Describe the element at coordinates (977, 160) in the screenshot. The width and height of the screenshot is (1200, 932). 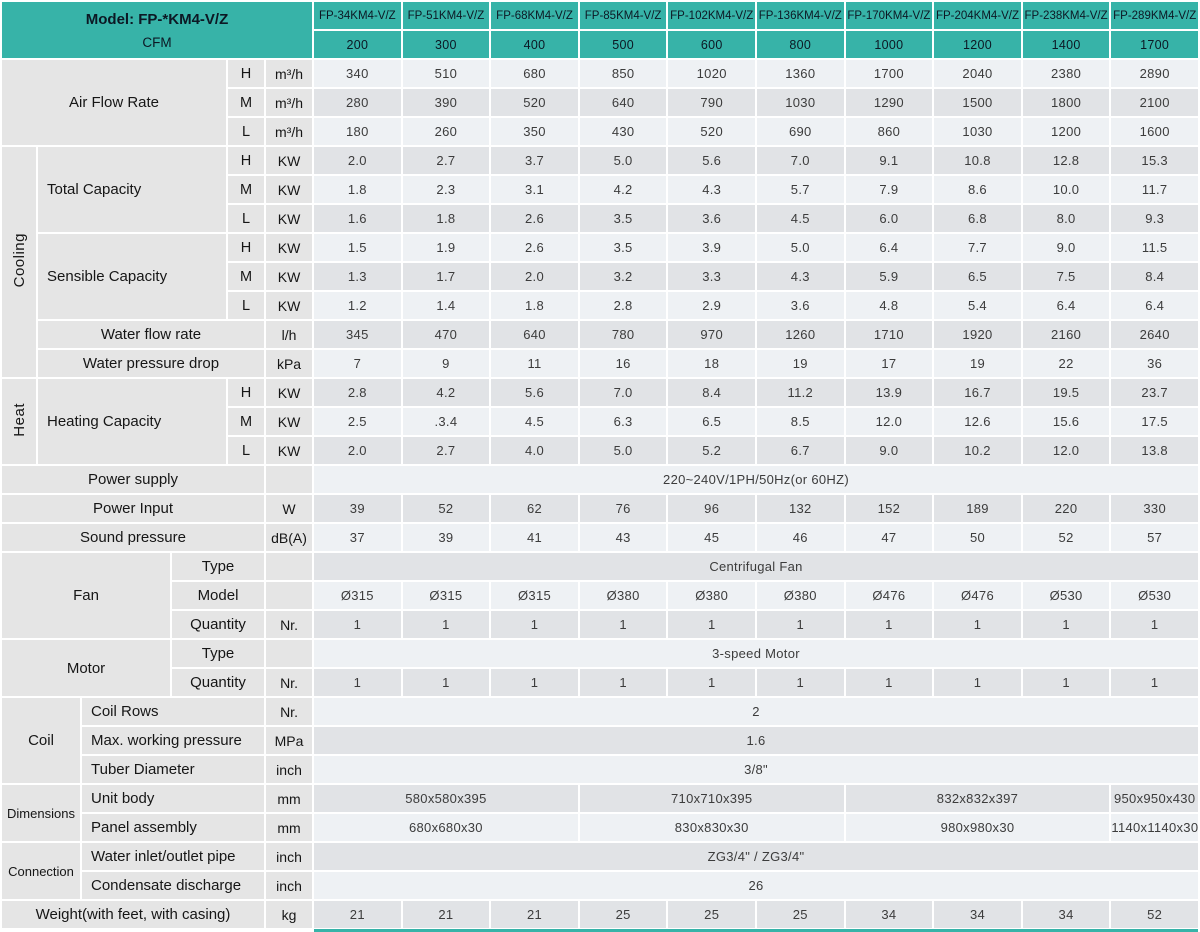
I see `value-cell: 10.8` at that location.